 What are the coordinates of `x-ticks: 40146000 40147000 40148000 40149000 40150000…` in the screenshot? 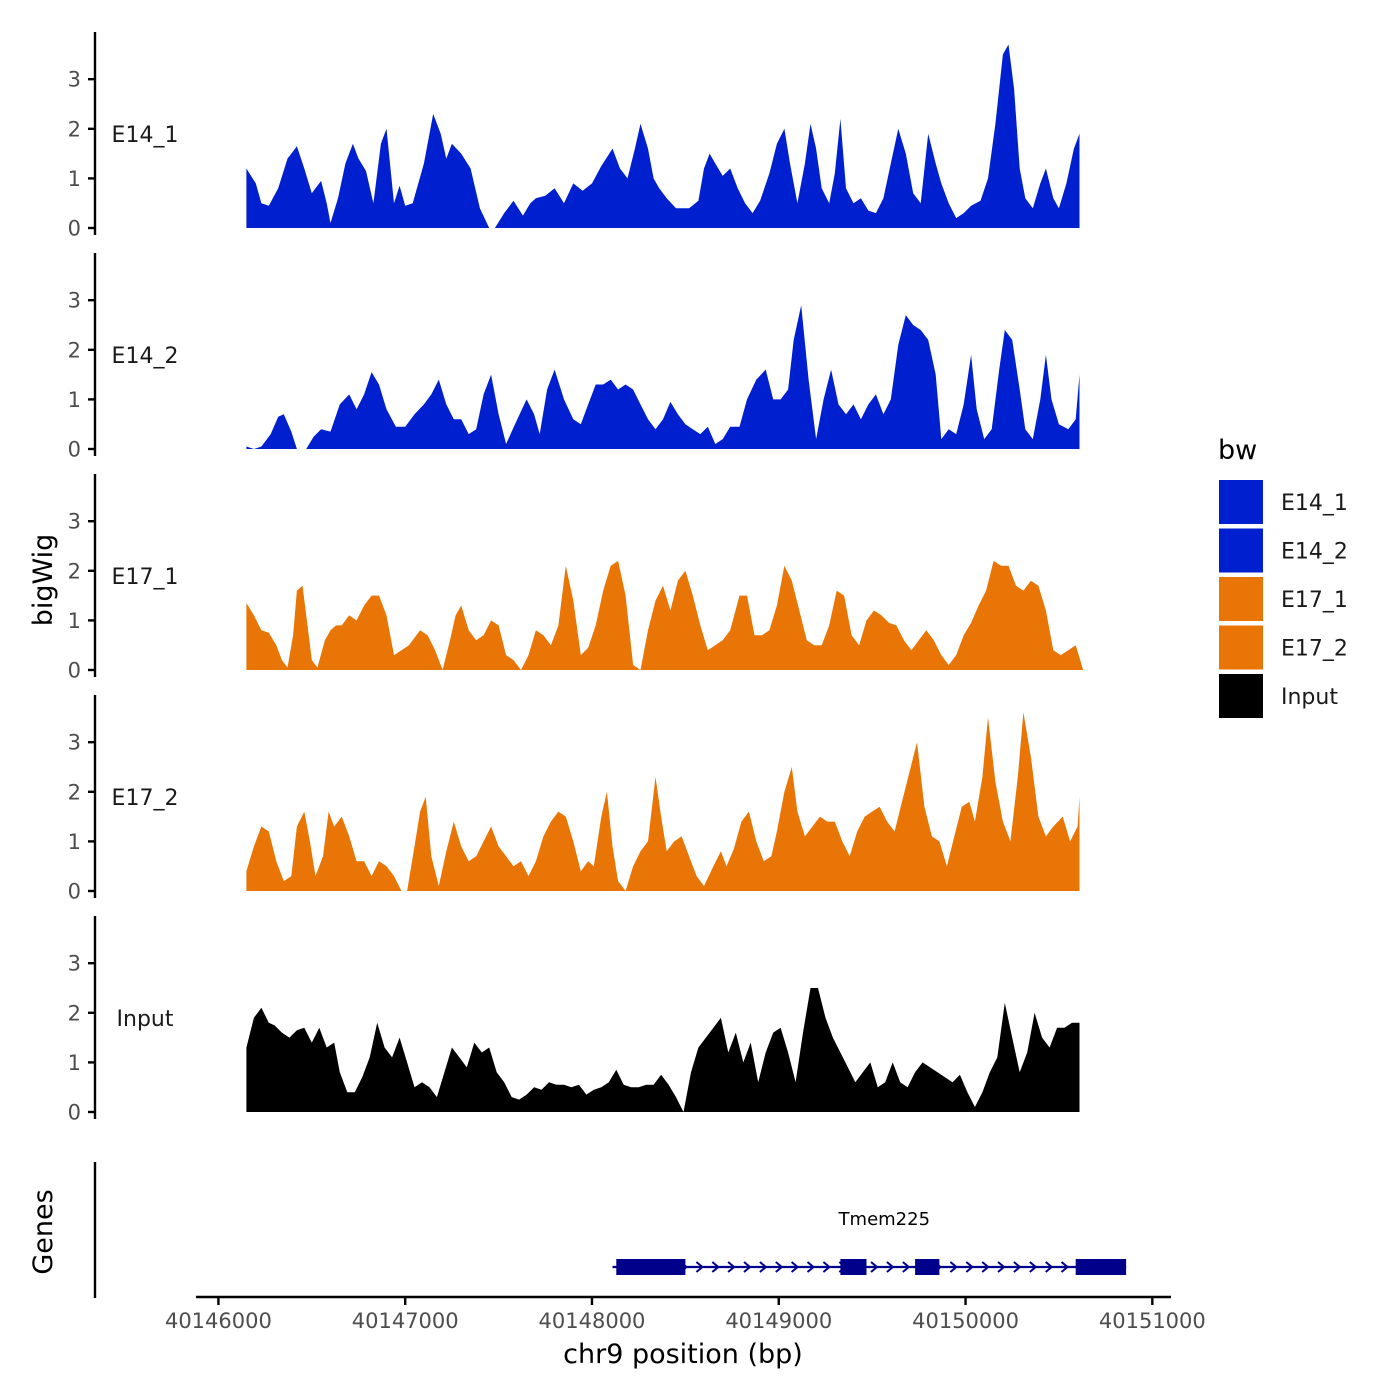 It's located at (685, 1315).